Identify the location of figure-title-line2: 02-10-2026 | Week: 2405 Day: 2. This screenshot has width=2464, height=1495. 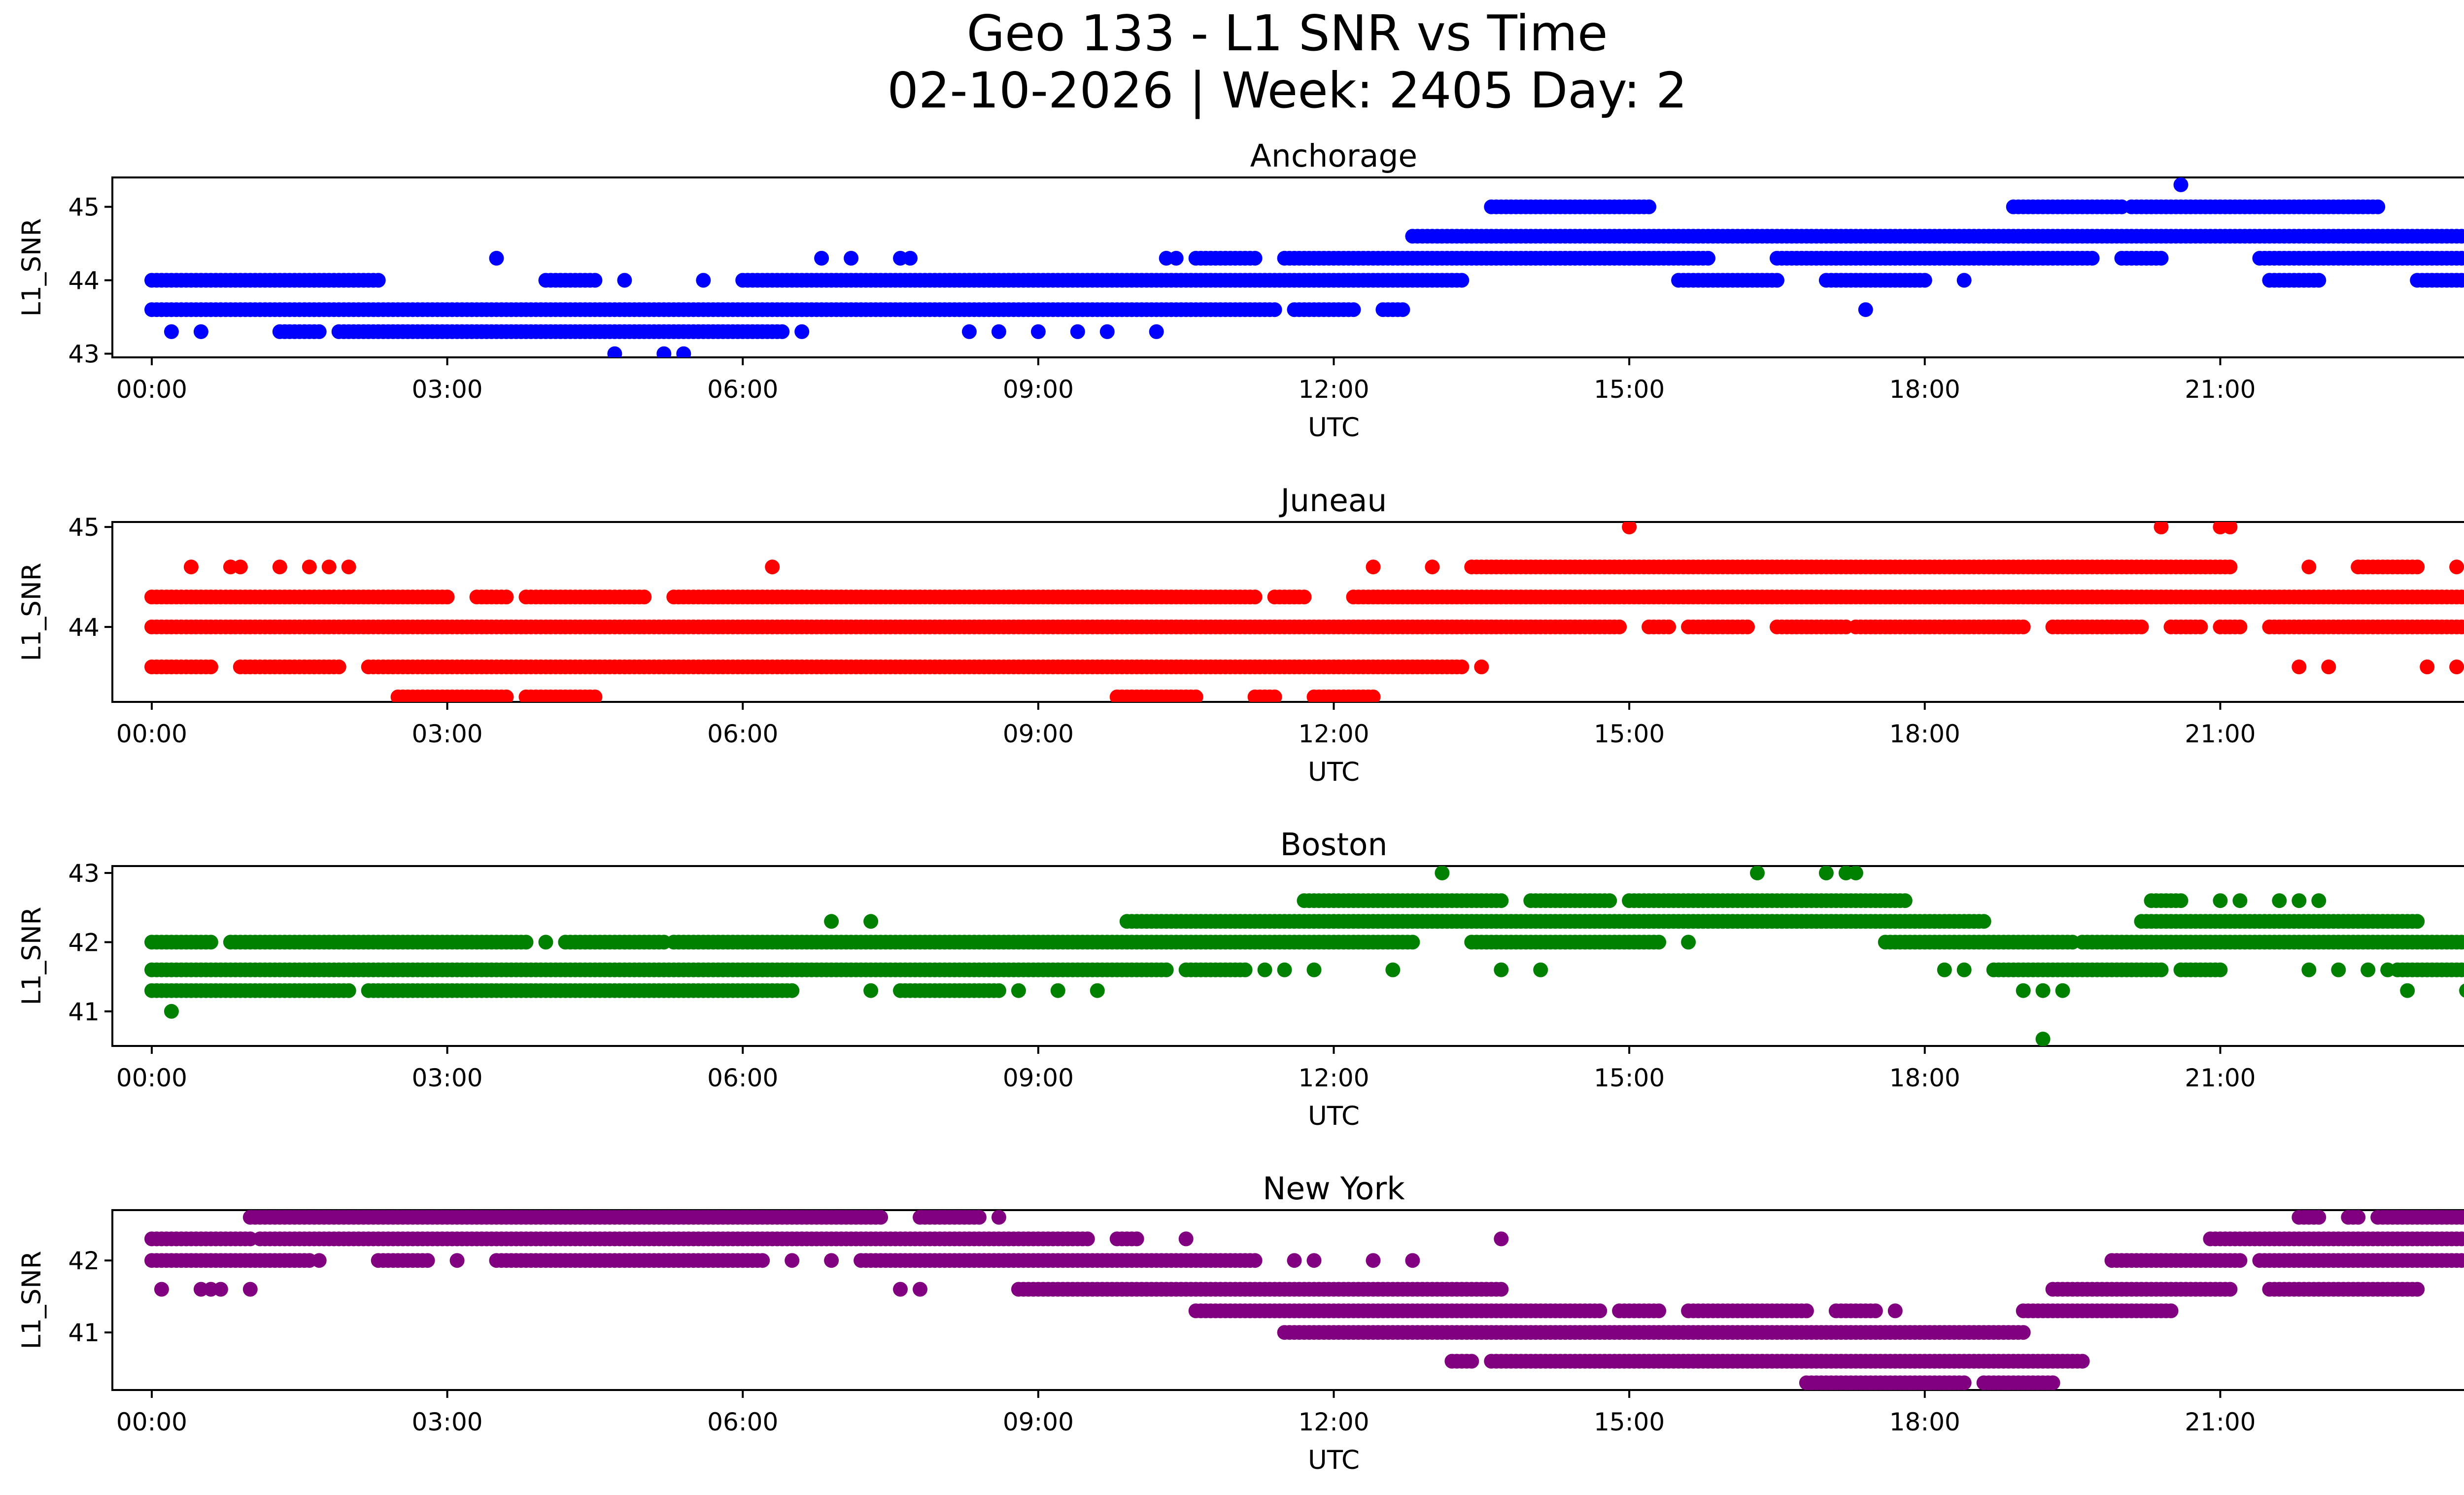
(1287, 90).